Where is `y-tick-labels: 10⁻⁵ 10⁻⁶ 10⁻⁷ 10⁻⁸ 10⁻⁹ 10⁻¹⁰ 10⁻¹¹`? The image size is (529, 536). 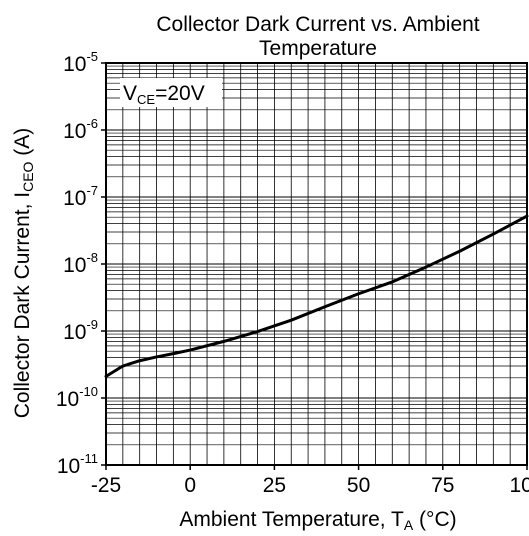
y-tick-labels: 10⁻⁵ 10⁻⁶ 10⁻⁷ 10⁻⁸ 10⁻⁹ 10⁻¹⁰ 10⁻¹¹ is located at coordinates (77, 263).